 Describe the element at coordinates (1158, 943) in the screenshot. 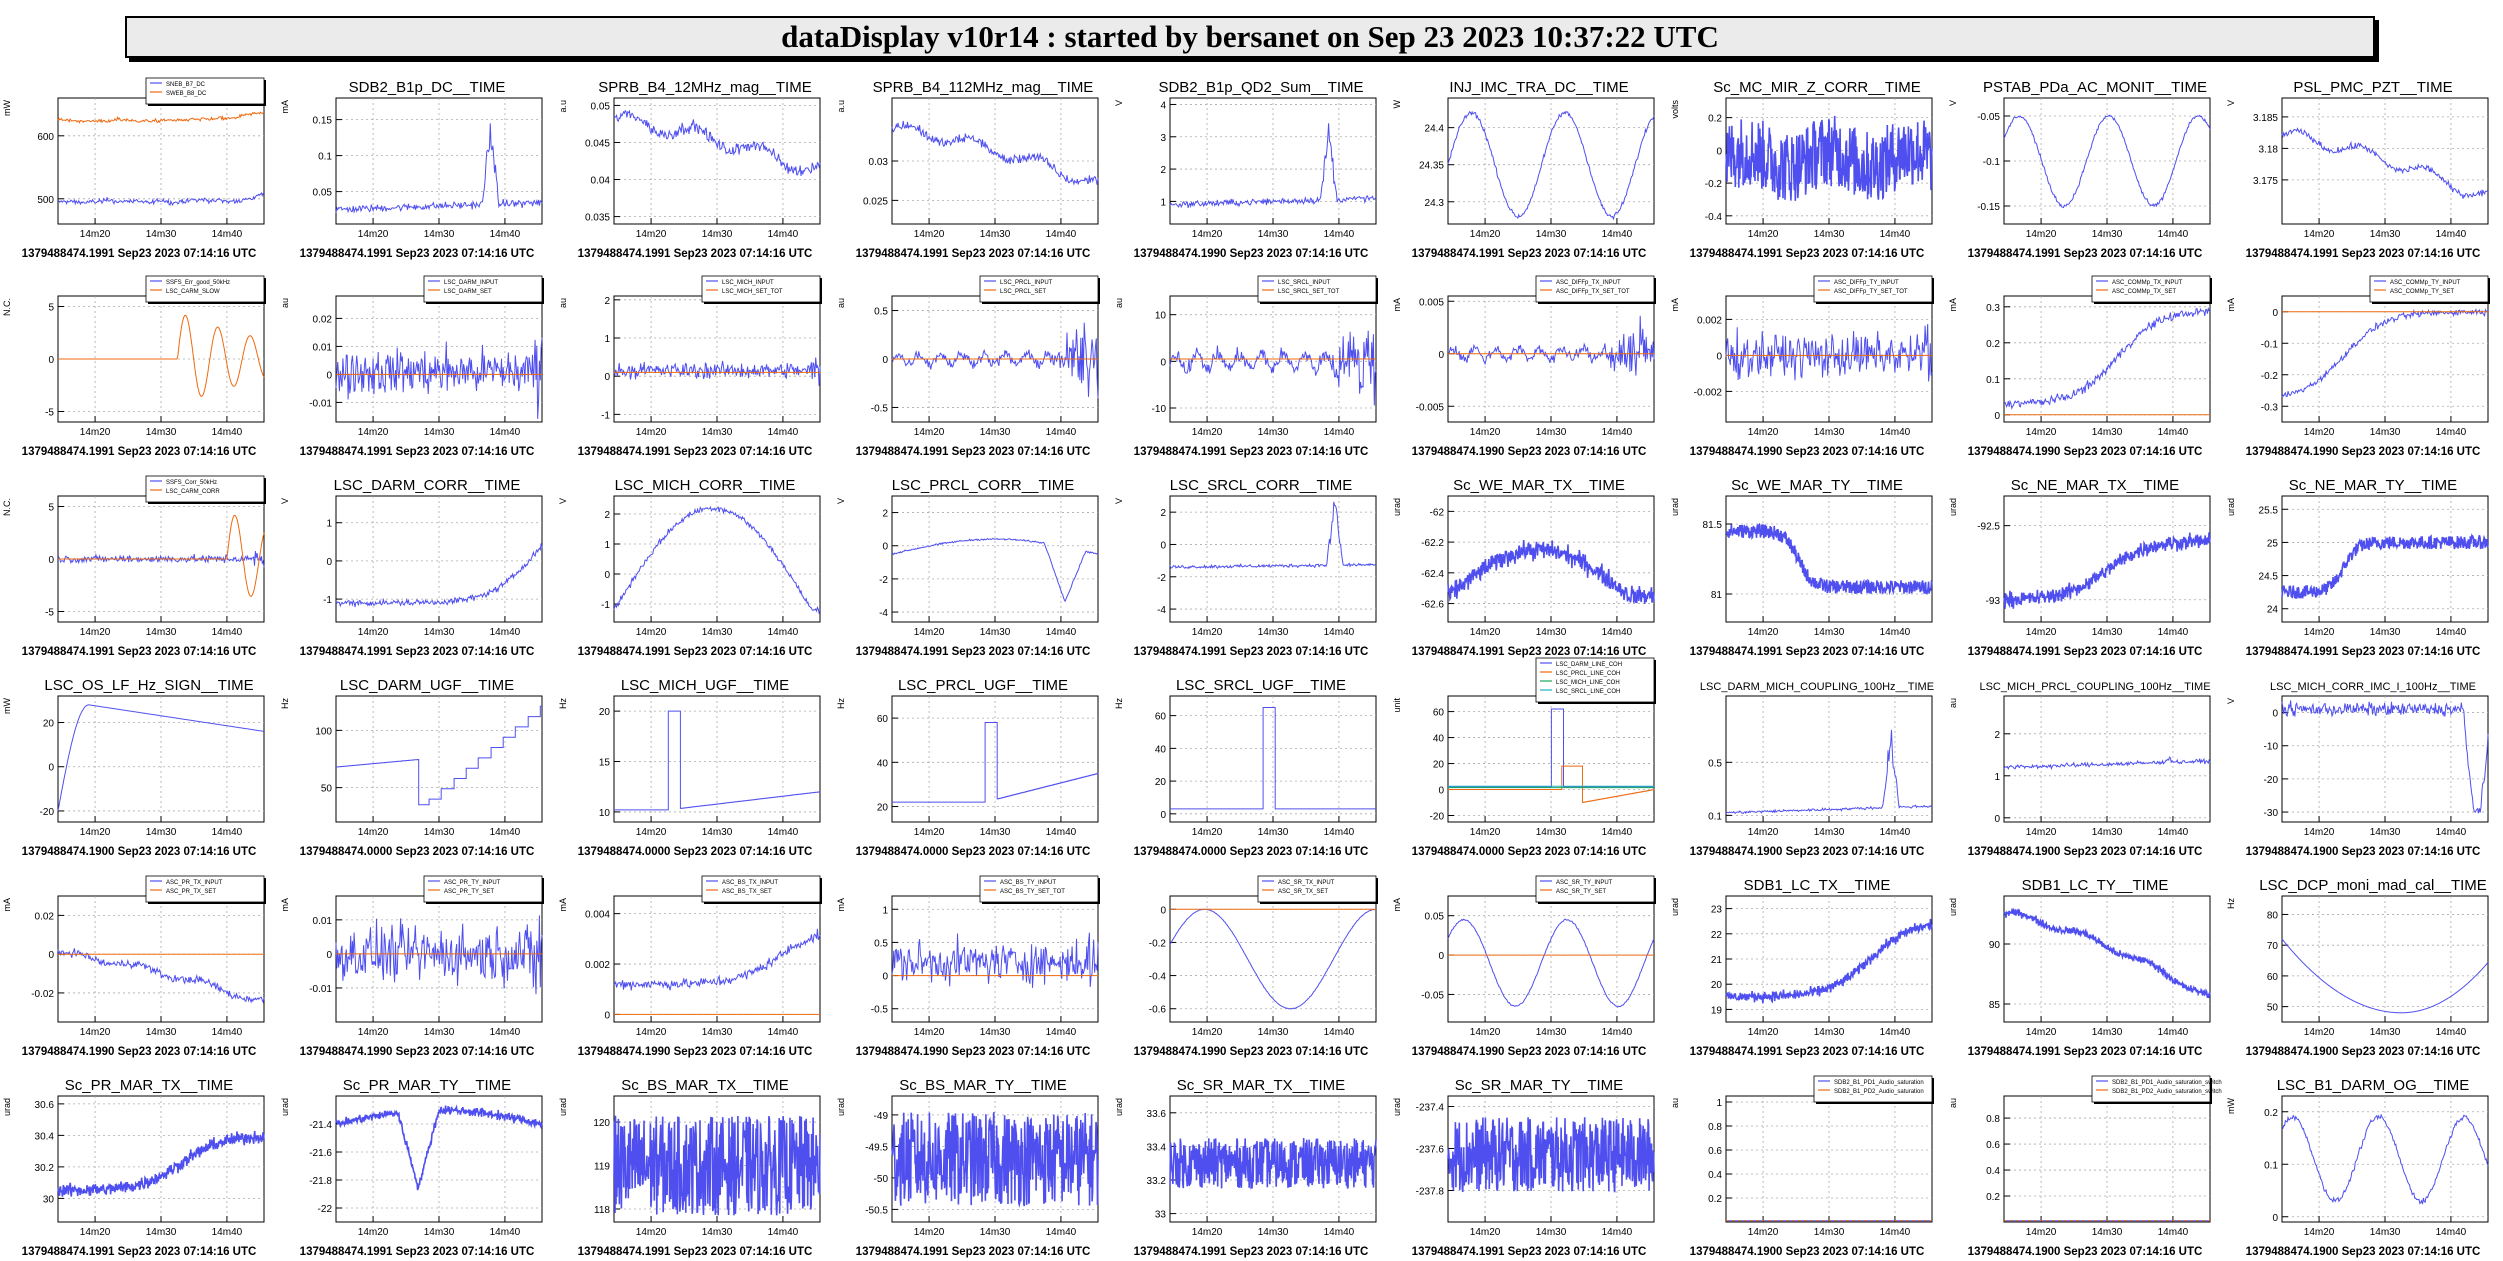

I see `y-tick-label: -0.2` at that location.